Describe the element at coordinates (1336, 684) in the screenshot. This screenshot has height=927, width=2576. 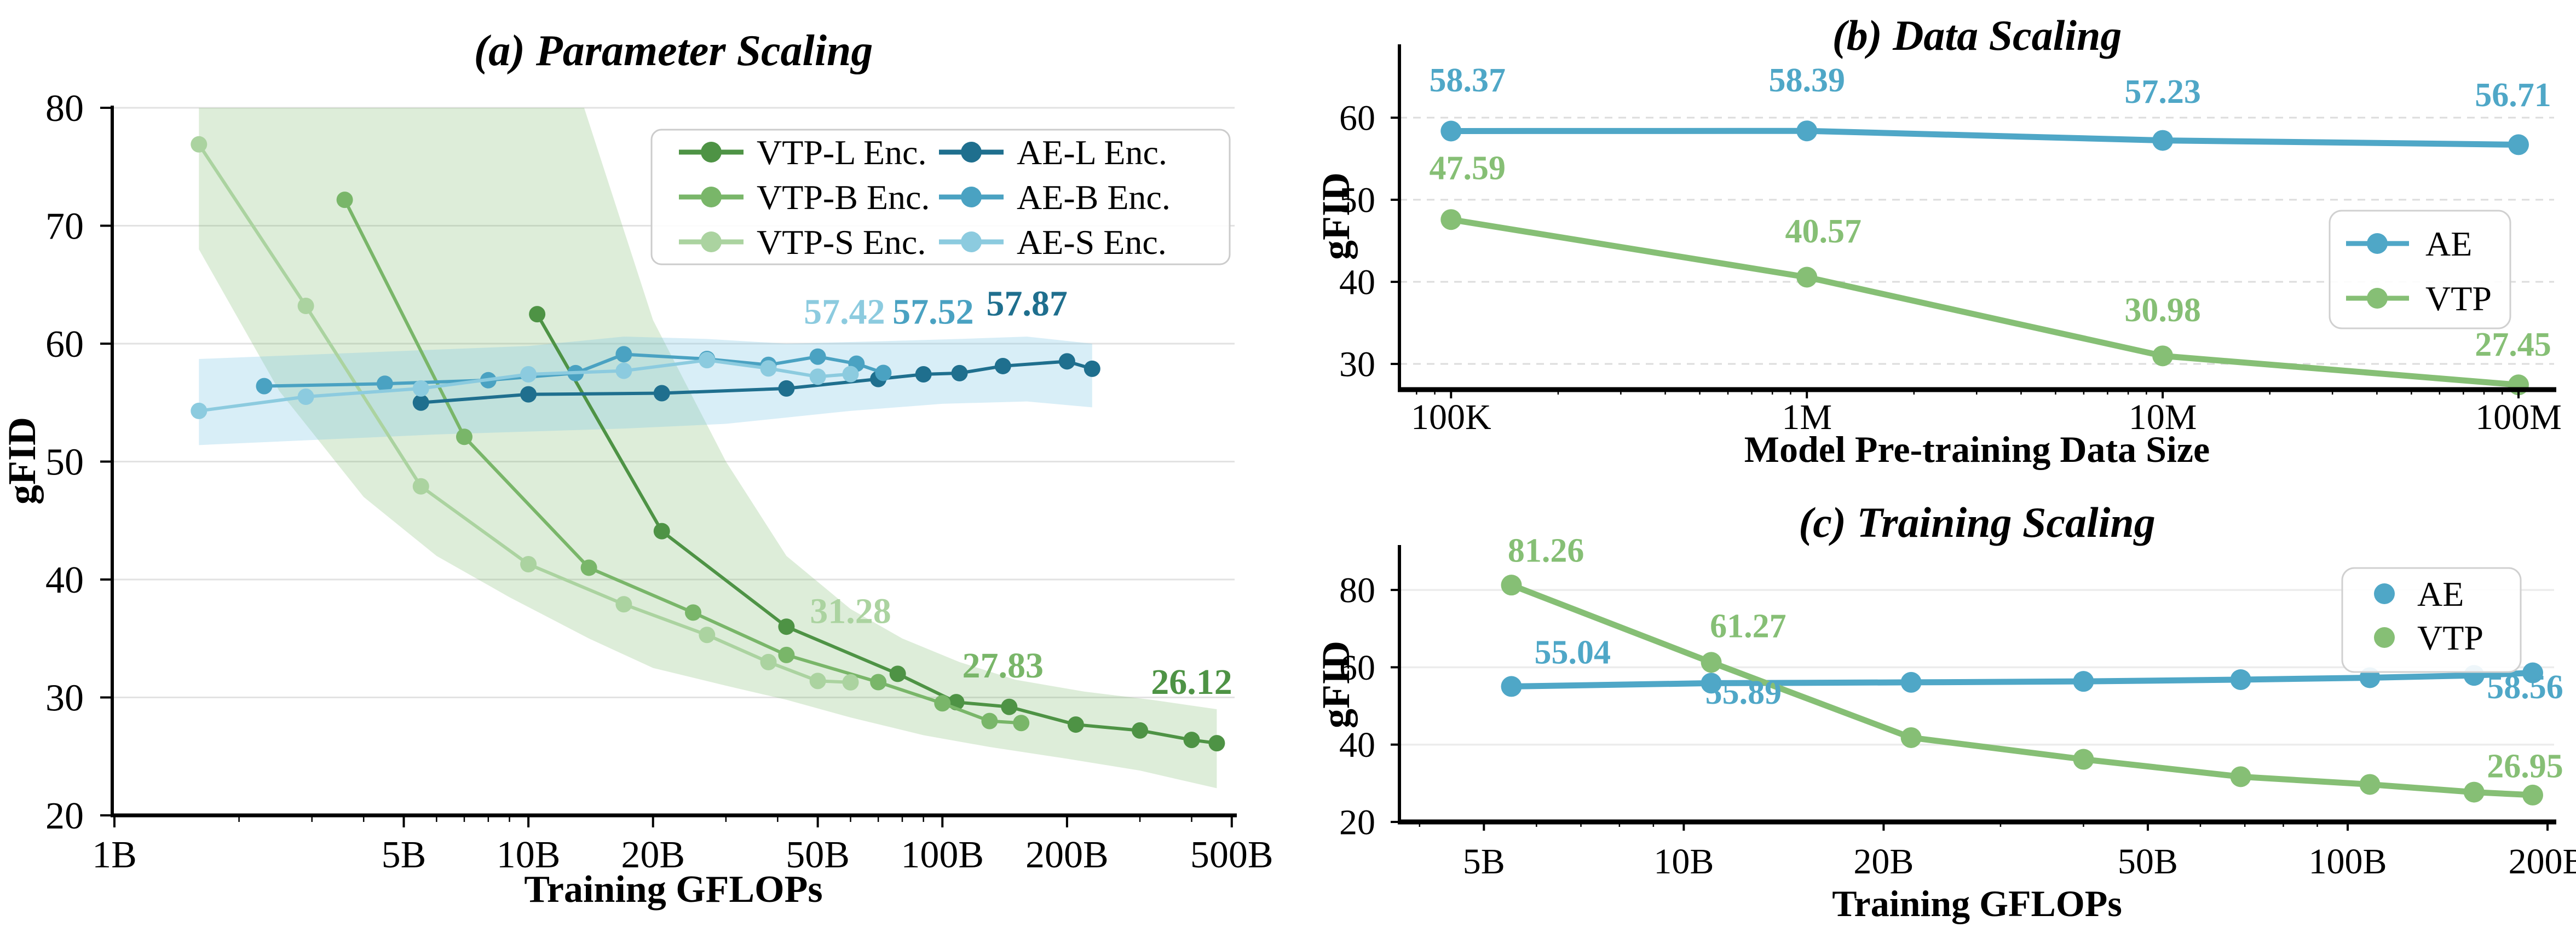
I see `chart-c-ylabel: gFID` at that location.